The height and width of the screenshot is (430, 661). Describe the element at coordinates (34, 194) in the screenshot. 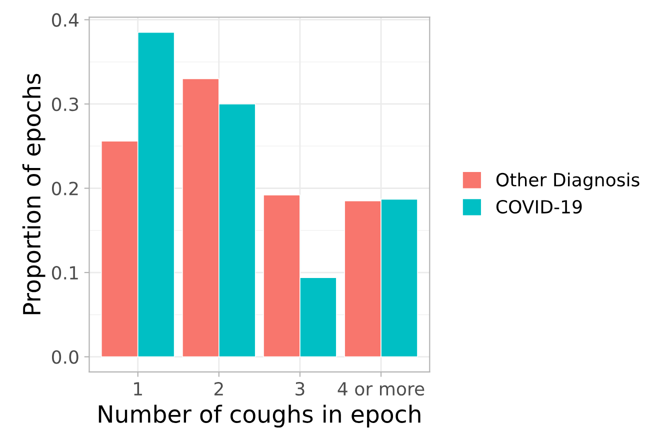

I see `y-axis-title: Proportion of epochs` at that location.